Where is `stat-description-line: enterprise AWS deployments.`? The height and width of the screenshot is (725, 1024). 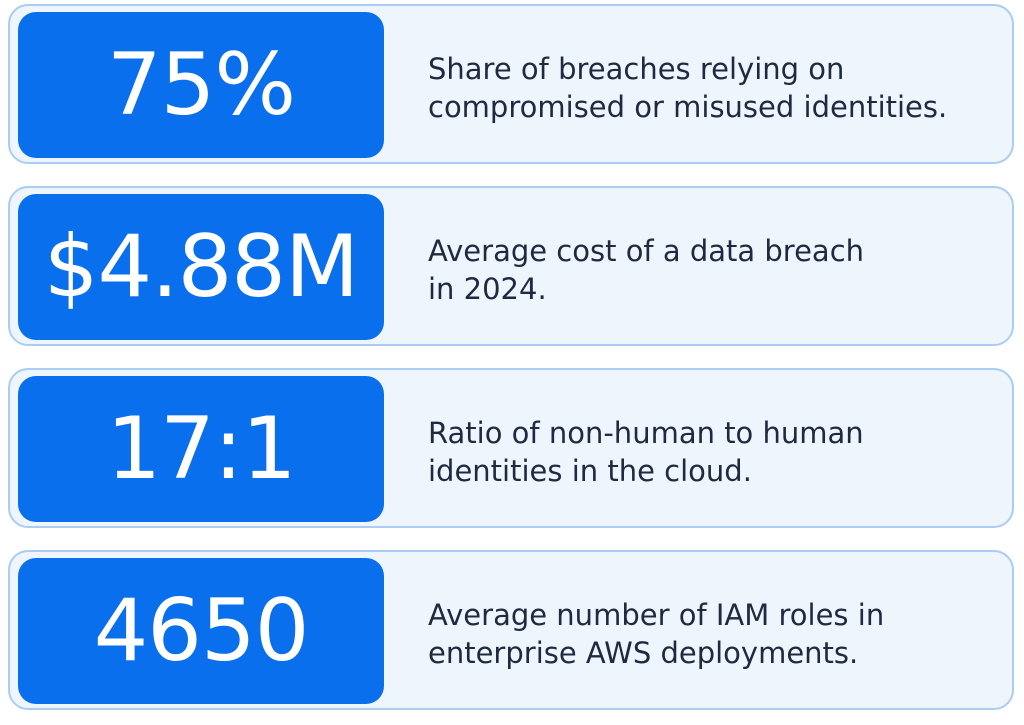
stat-description-line: enterprise AWS deployments. is located at coordinates (643, 653).